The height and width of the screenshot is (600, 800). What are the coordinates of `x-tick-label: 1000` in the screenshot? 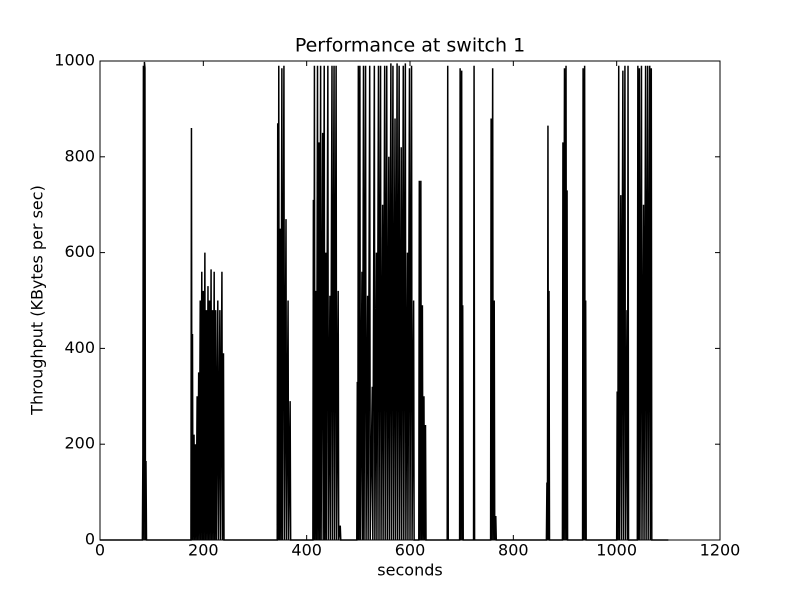 It's located at (616, 550).